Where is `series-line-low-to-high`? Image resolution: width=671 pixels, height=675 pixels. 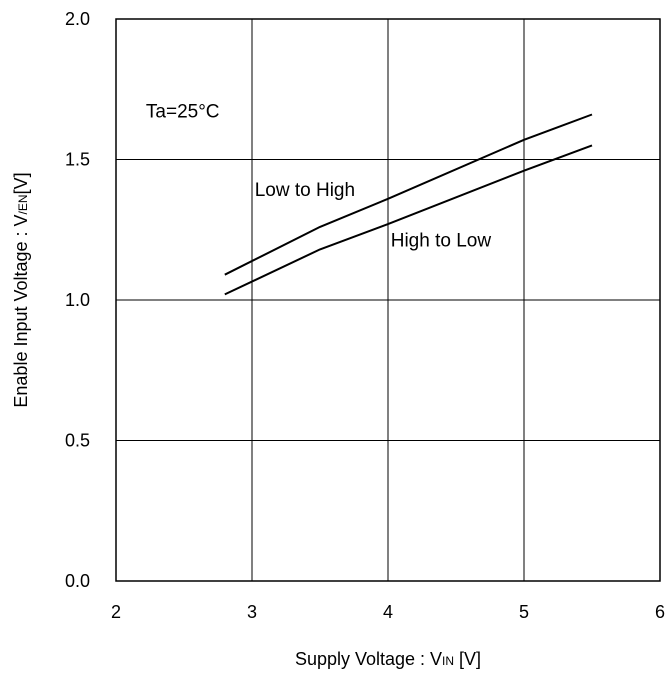 series-line-low-to-high is located at coordinates (408, 194).